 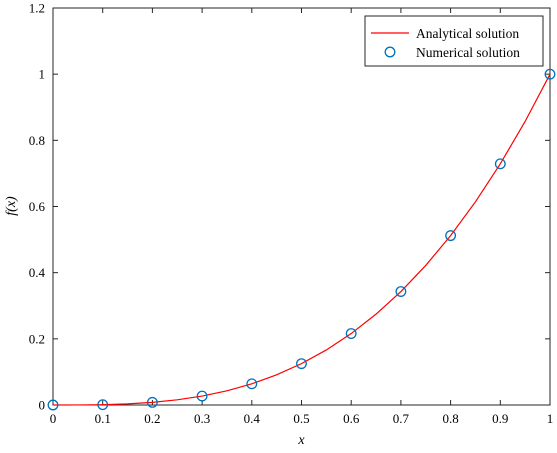 What do you see at coordinates (53, 418) in the screenshot?
I see `x-tick-label: 0` at bounding box center [53, 418].